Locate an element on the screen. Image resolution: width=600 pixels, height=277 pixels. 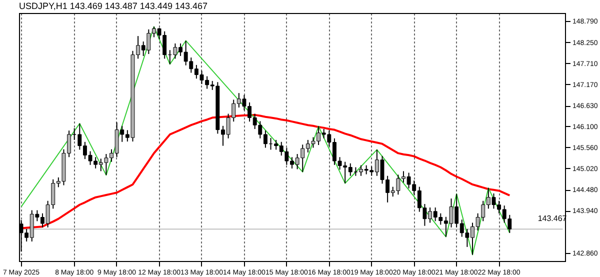
chart-title: USDJPY,H1 143.469 143.487 143.449 143.467 is located at coordinates (113, 6).